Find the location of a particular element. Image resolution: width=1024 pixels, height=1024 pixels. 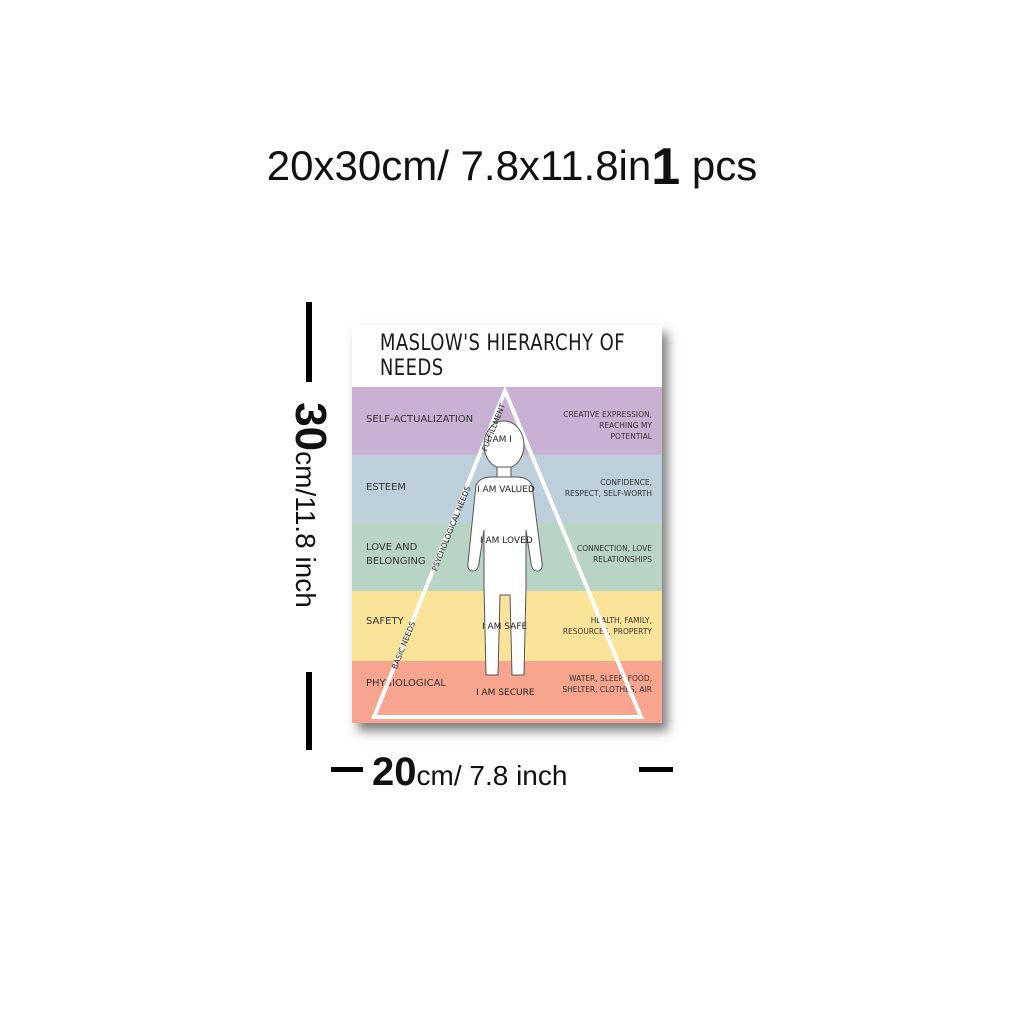

size-text: 20x30cm/ 7.8x11.8in is located at coordinates (459, 165).